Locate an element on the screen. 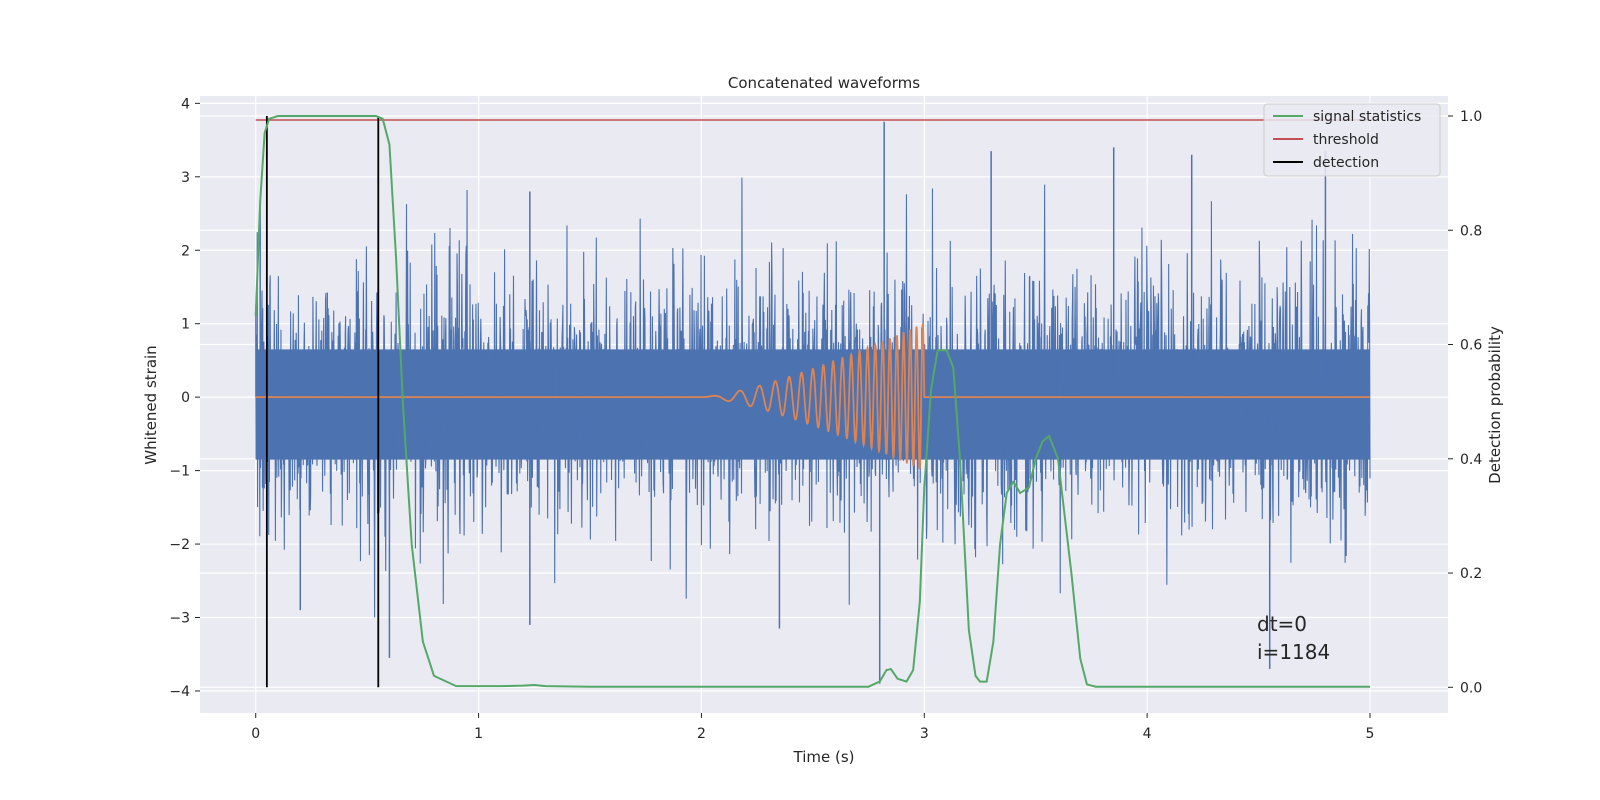  legend-box is located at coordinates (1352, 140).